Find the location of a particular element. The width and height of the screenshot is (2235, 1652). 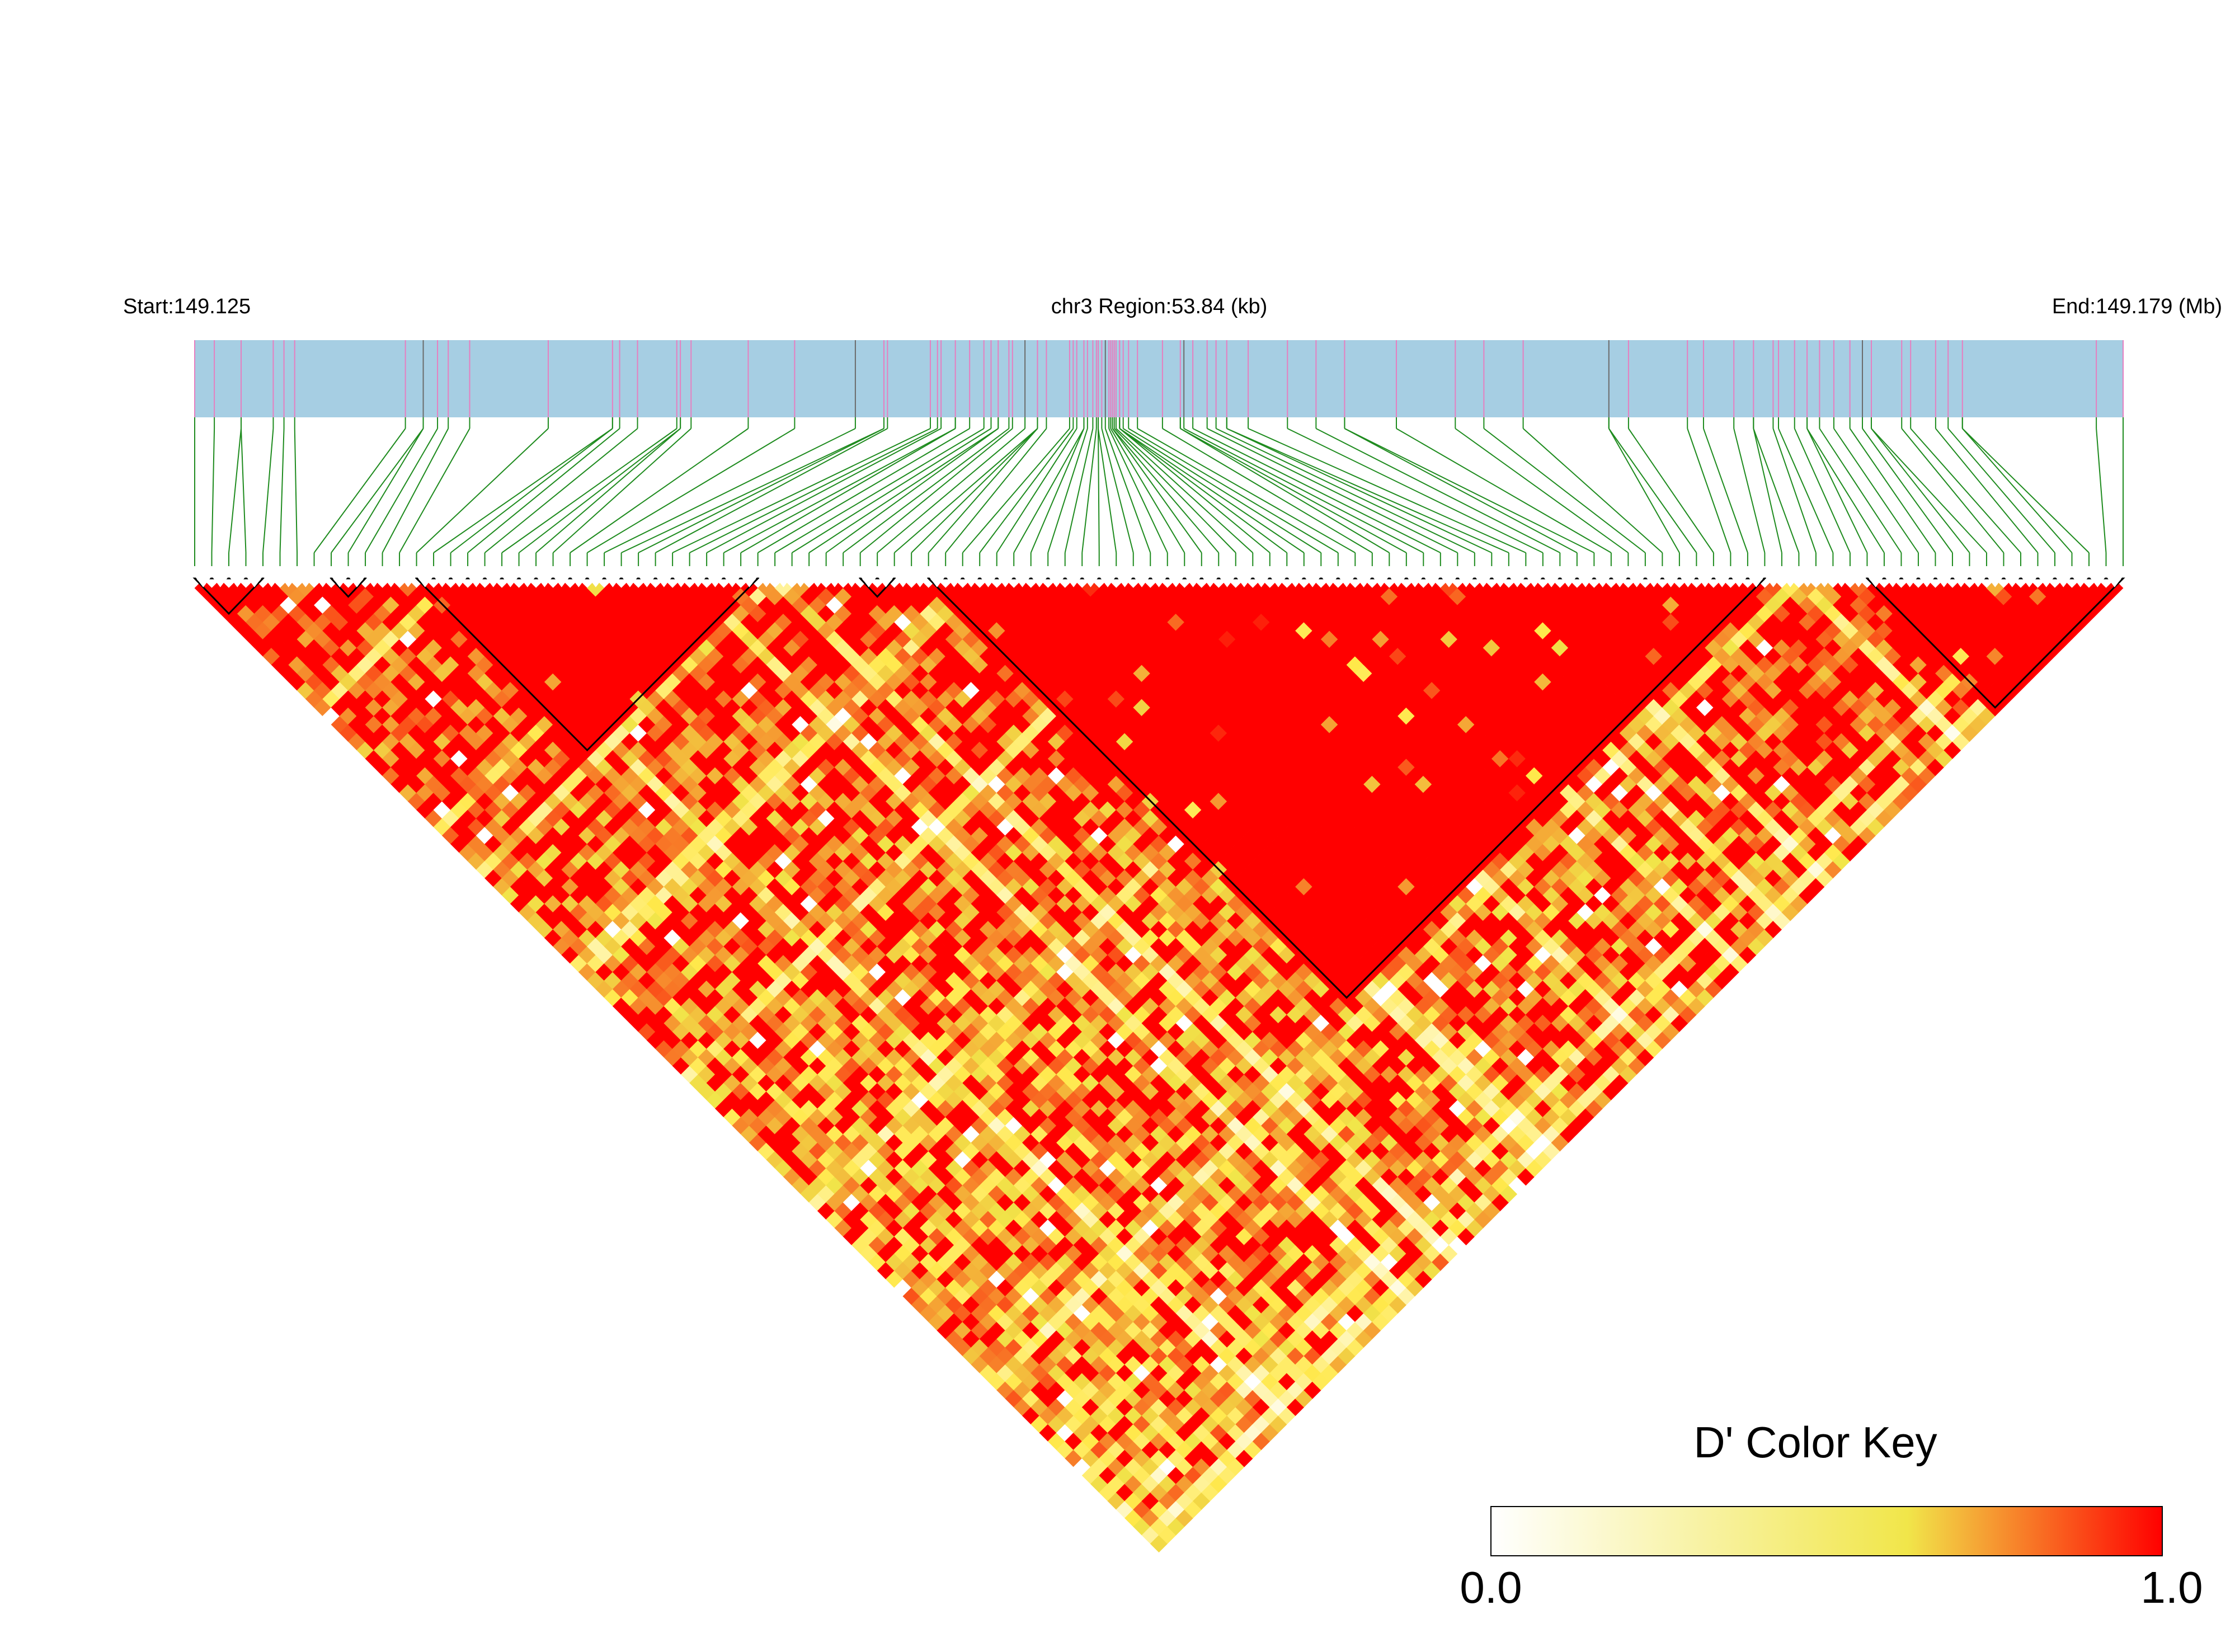

start-label: Start:149.125 is located at coordinates (187, 306).